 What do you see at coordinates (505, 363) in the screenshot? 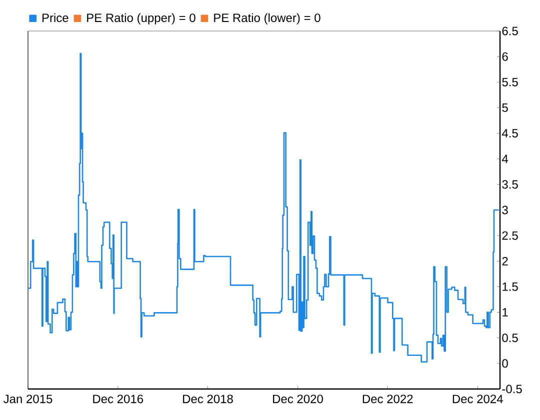
I see `y-tick-label: 0` at bounding box center [505, 363].